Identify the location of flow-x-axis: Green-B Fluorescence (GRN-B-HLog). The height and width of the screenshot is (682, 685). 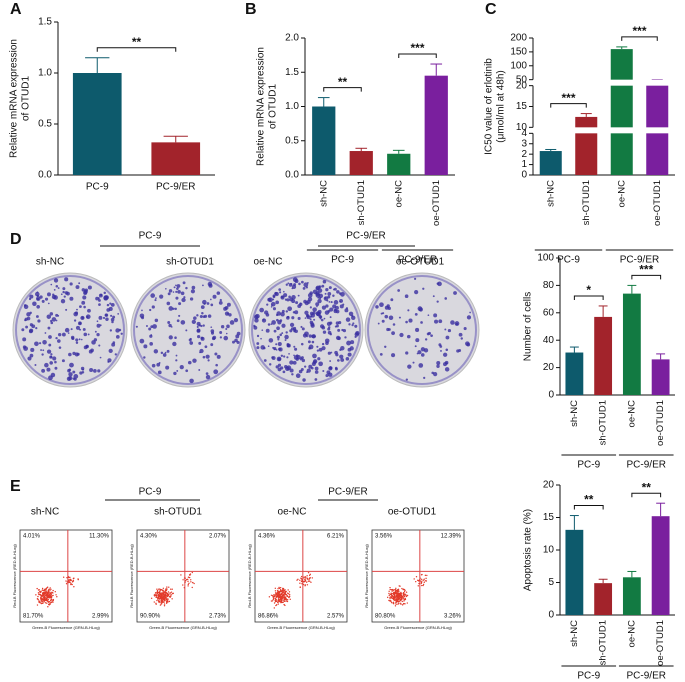
(66, 627).